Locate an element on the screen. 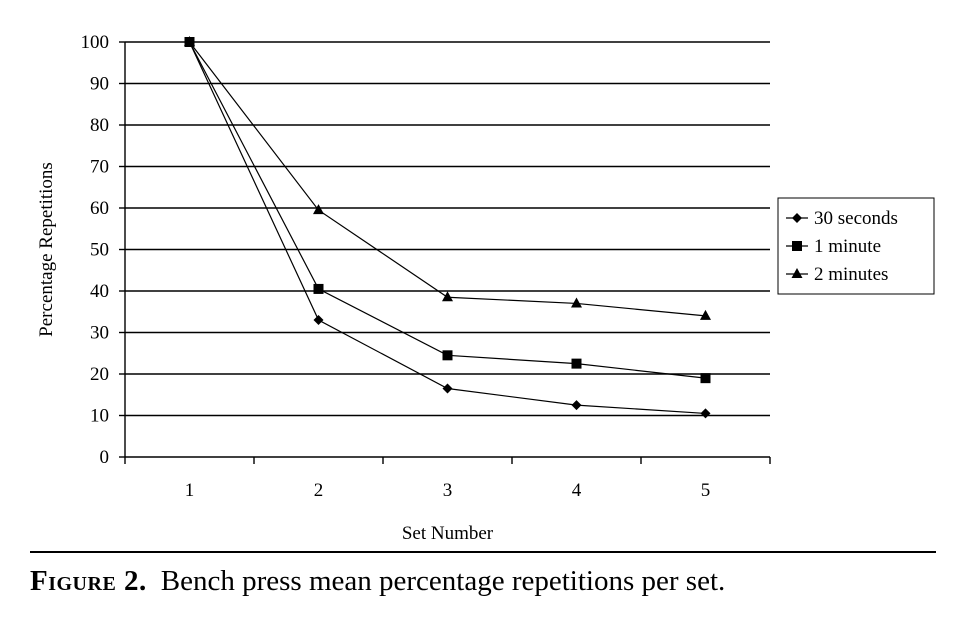  legend: 30 seconds 1 minute 2 minutes is located at coordinates (856, 246).